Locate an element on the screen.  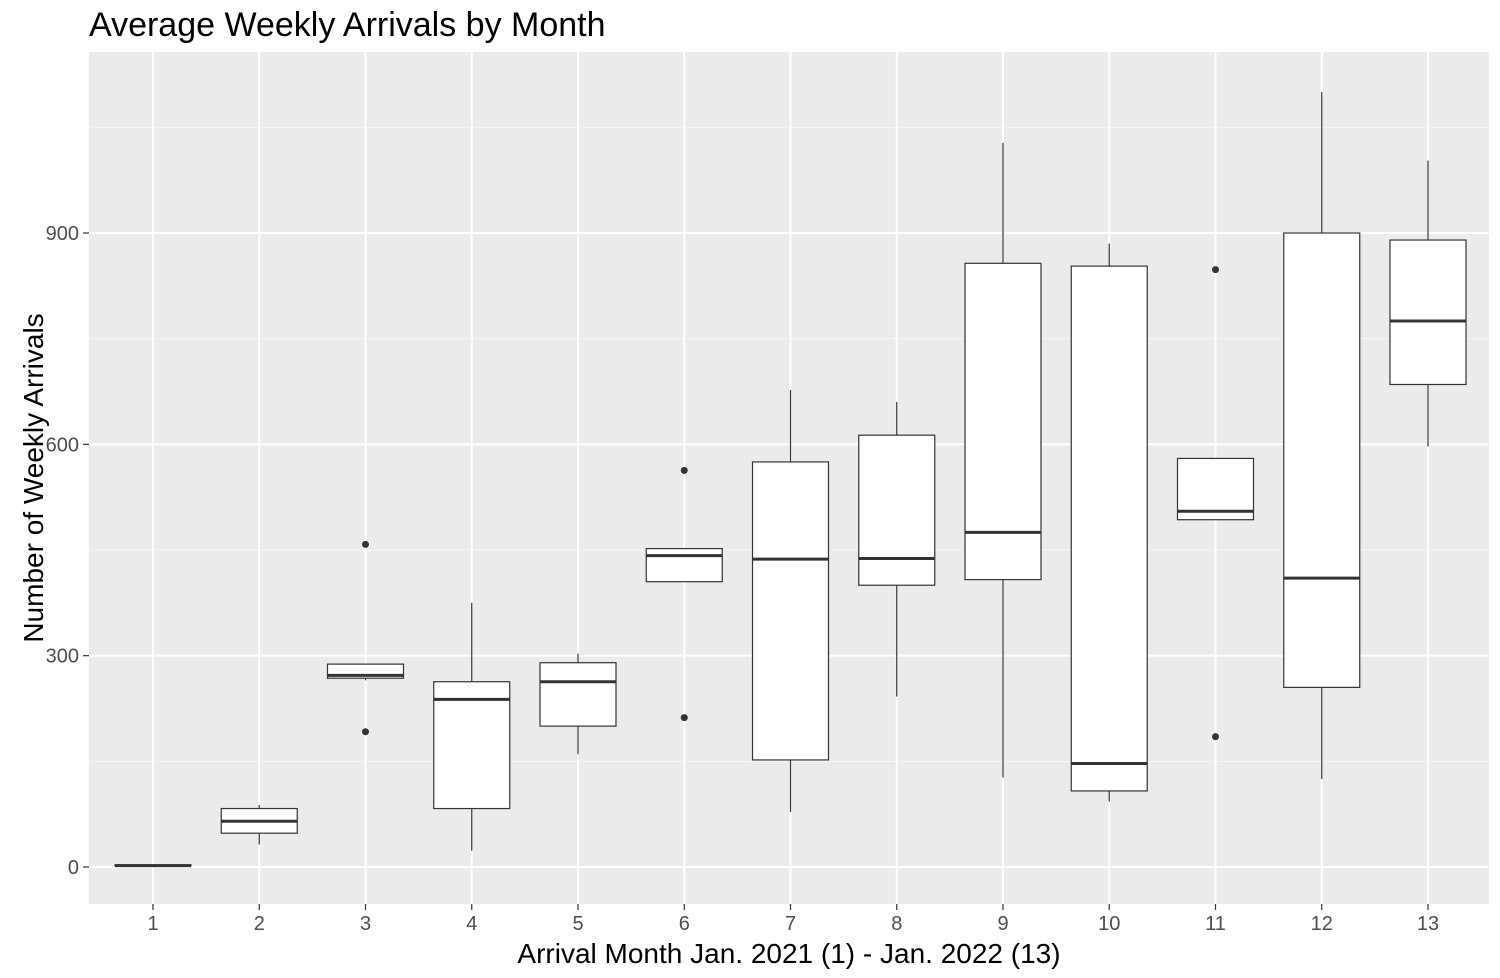
x-tick-label: 12 is located at coordinates (1322, 924).